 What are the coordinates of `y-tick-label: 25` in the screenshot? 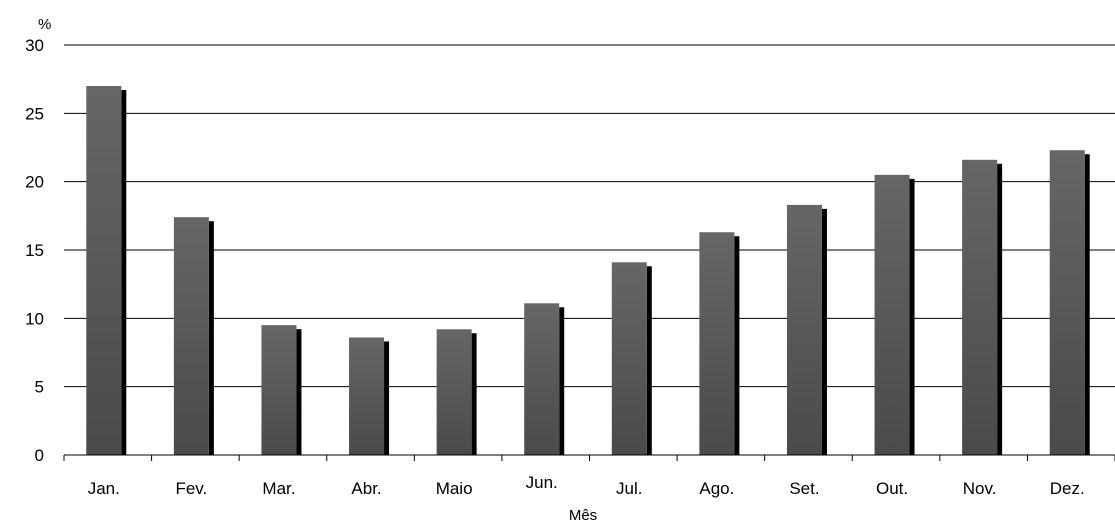 It's located at (34, 113).